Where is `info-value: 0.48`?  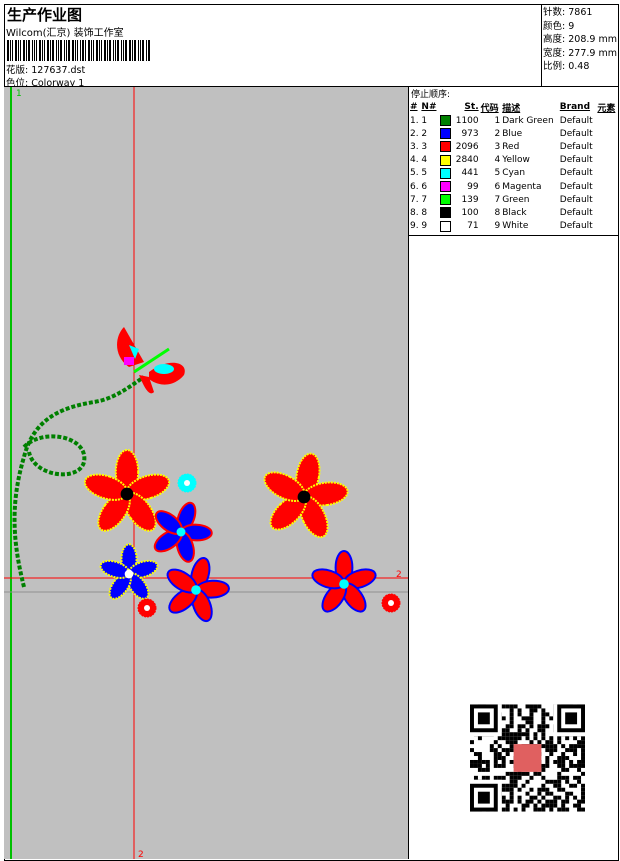 info-value: 0.48 is located at coordinates (579, 66).